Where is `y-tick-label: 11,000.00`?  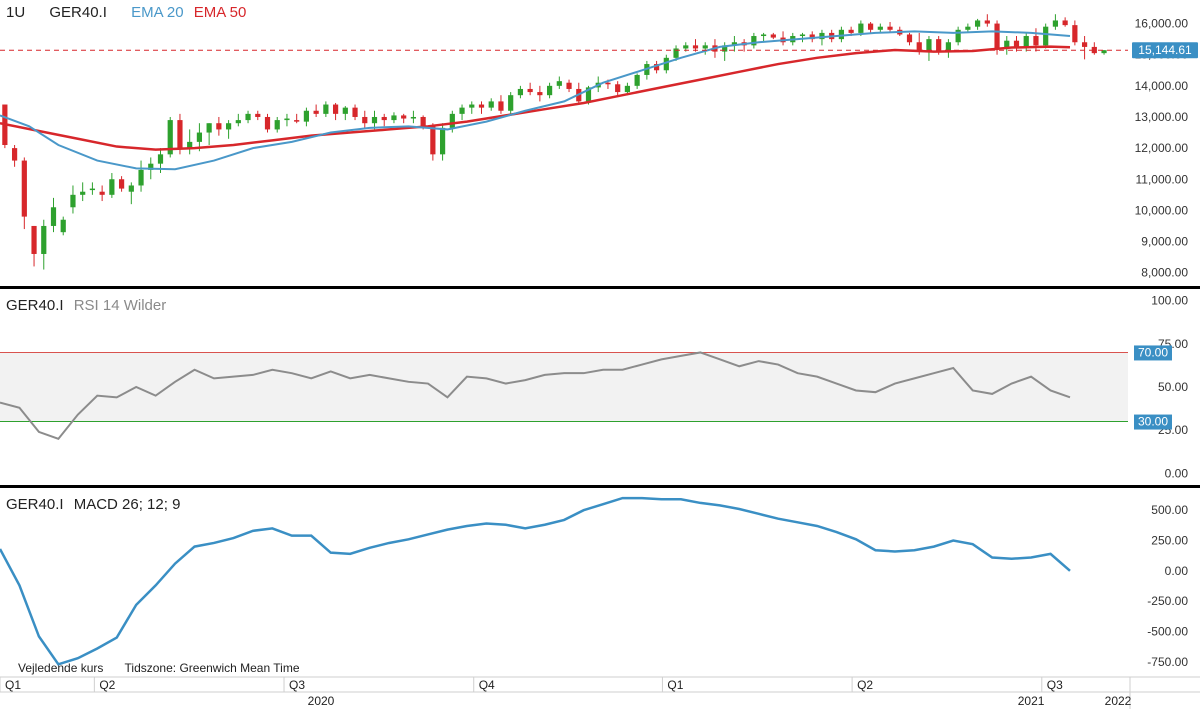
y-tick-label: 11,000.00 is located at coordinates (1162, 179).